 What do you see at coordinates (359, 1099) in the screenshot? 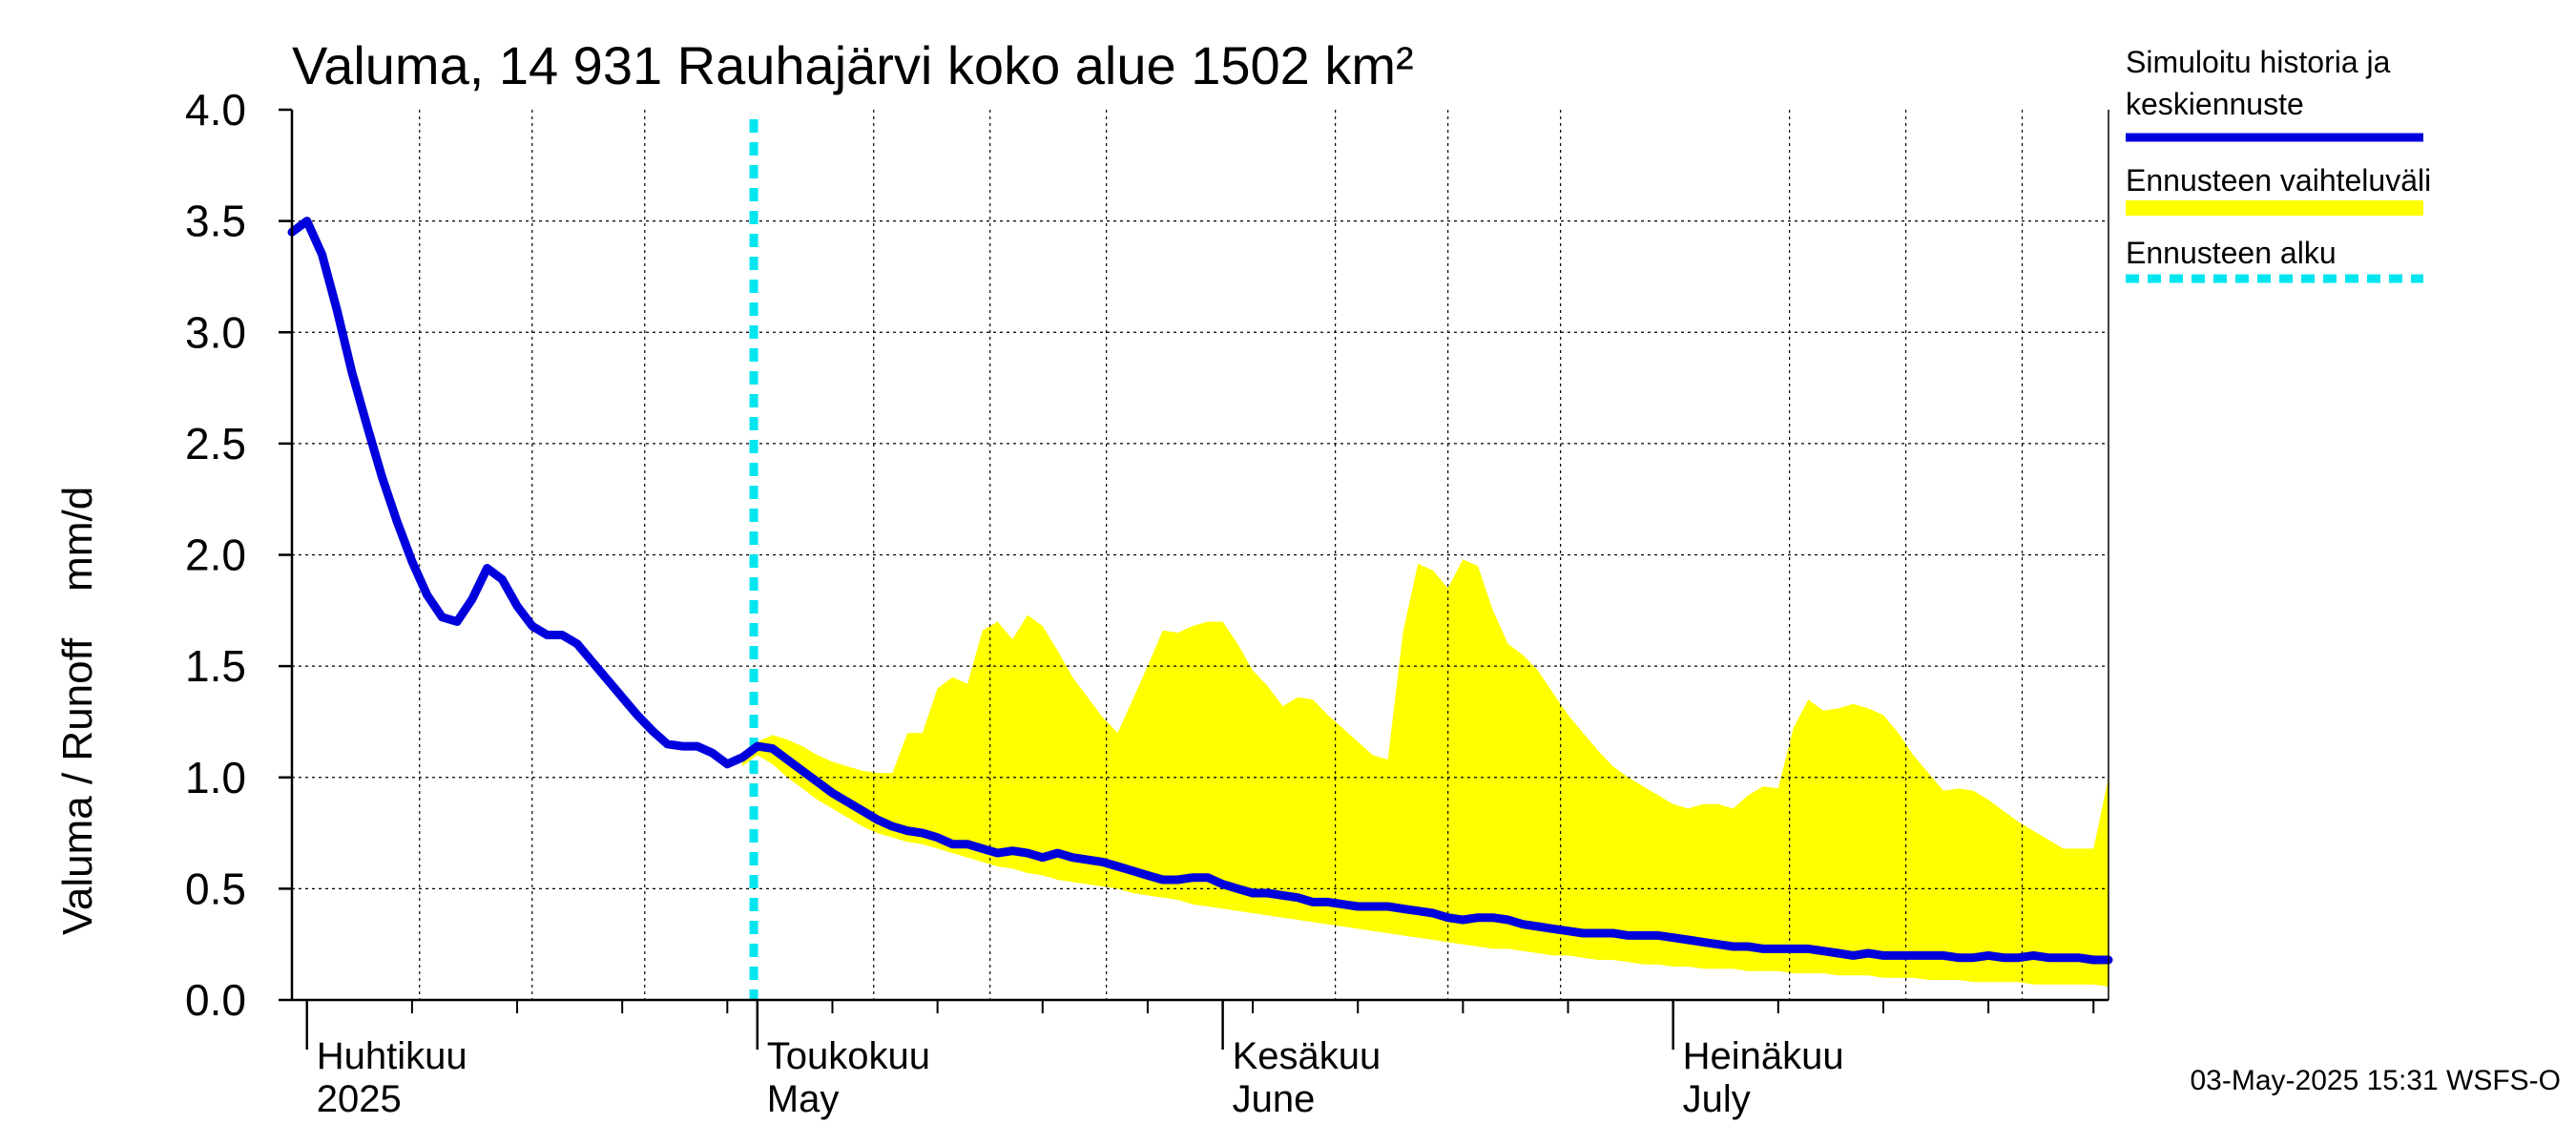
I see `x-month-label-en: 2025` at bounding box center [359, 1099].